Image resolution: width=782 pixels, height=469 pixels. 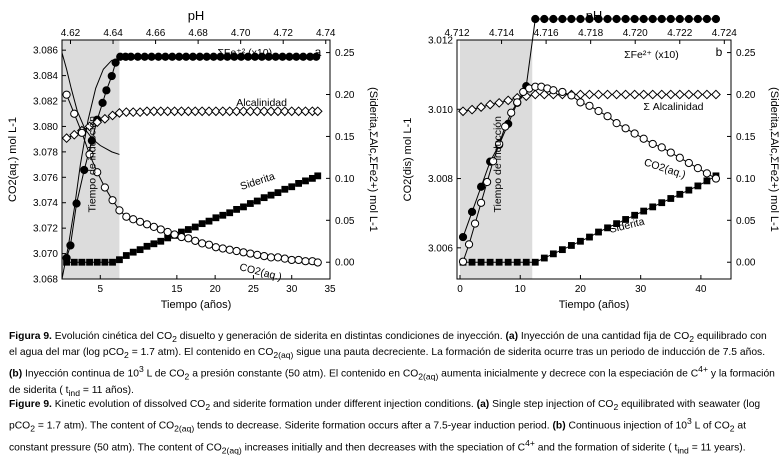 What do you see at coordinates (126, 355) in the screenshot?
I see `caption-es-sub: 2` at bounding box center [126, 355].